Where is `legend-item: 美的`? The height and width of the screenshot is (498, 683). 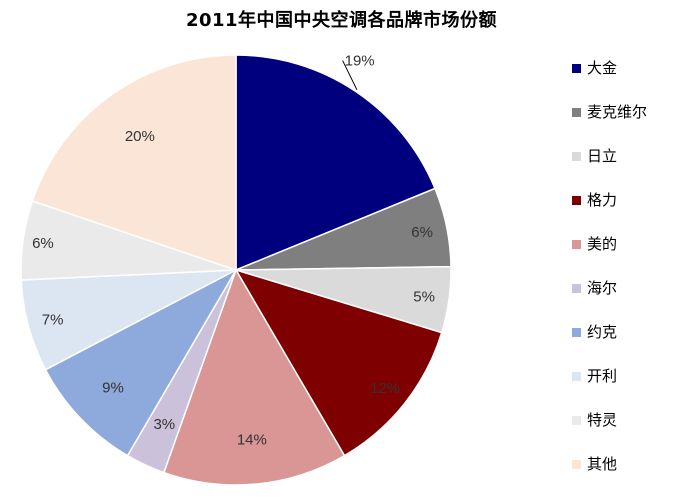 legend-item: 美的 is located at coordinates (594, 244).